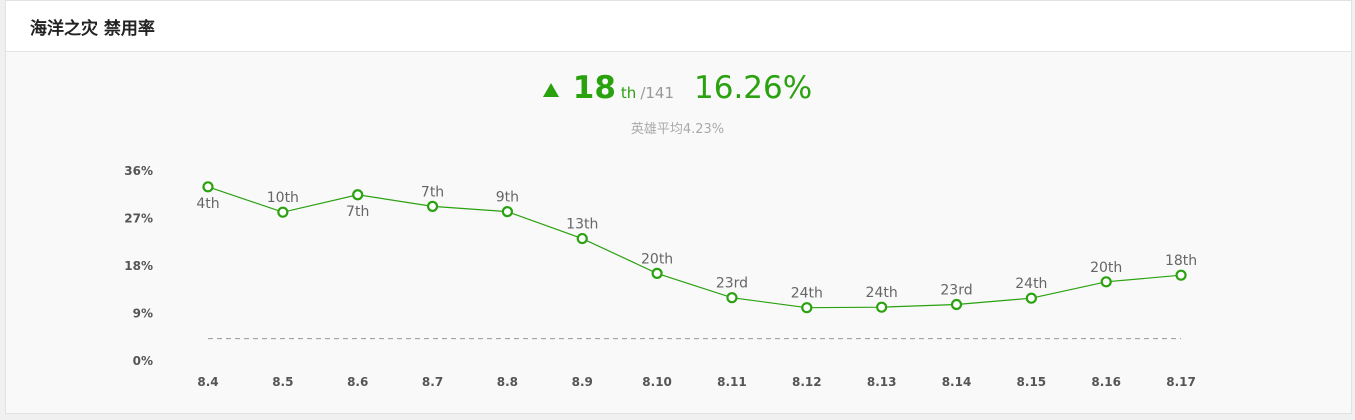 The width and height of the screenshot is (1355, 420). I want to click on x-tick-label: 8.15, so click(1032, 382).